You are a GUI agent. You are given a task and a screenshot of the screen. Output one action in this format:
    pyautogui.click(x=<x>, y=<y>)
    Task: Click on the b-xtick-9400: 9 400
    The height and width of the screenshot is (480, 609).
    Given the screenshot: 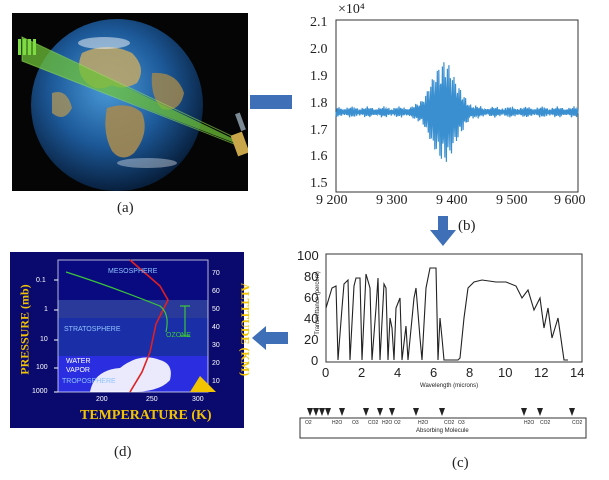 What is the action you would take?
    pyautogui.click(x=452, y=200)
    